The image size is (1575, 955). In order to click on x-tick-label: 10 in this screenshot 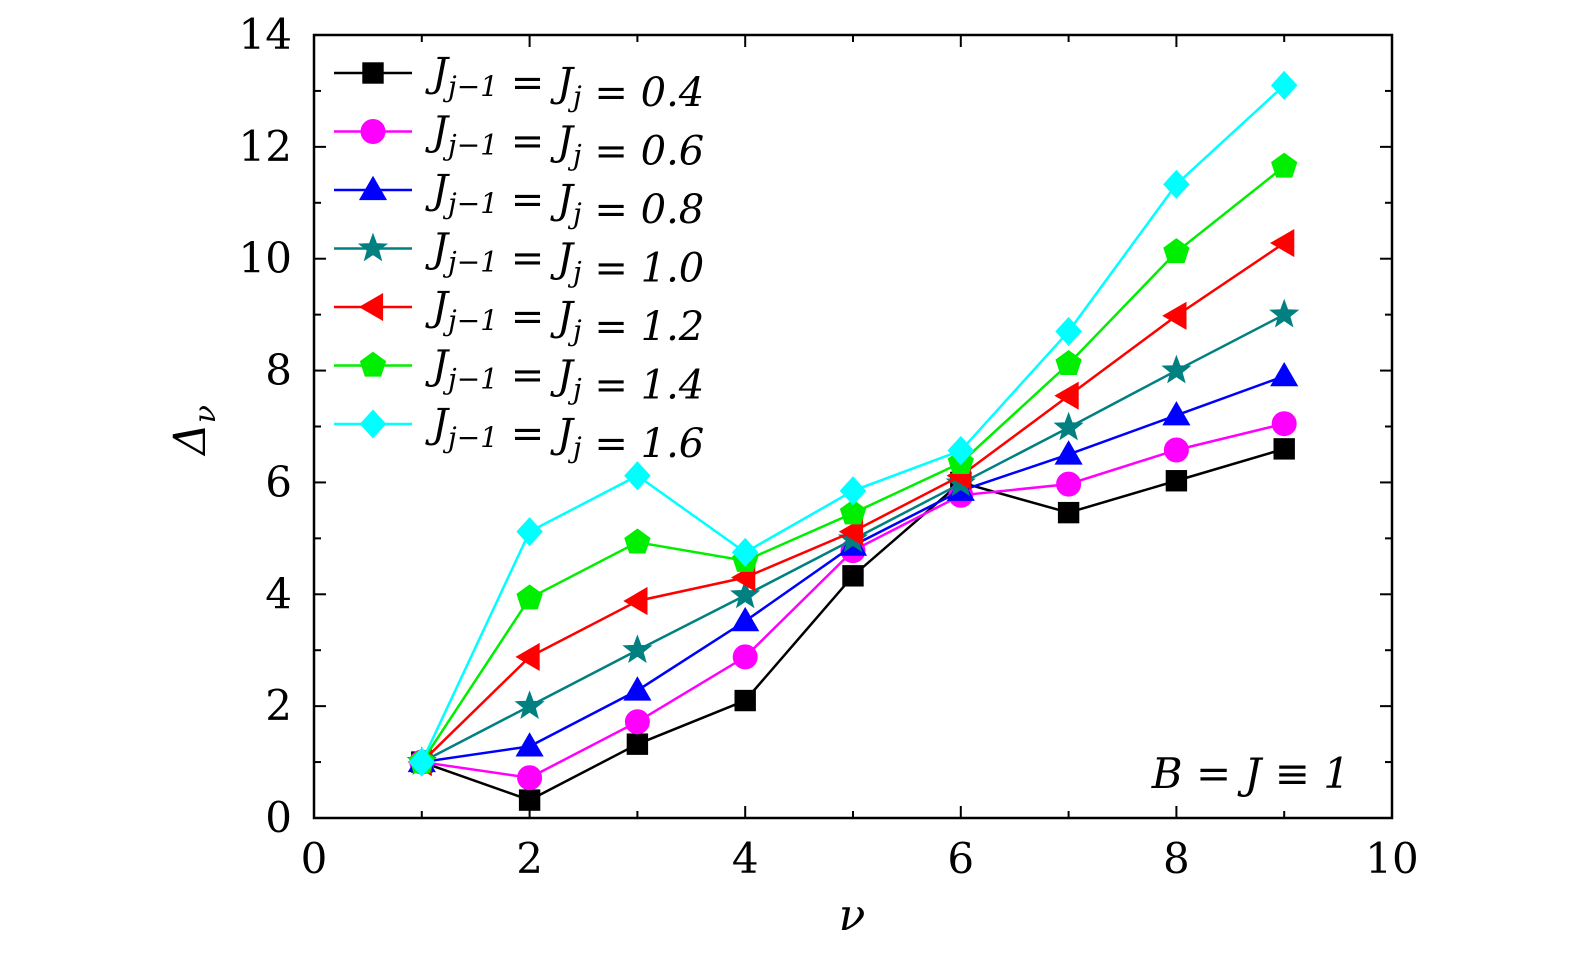, I will do `click(1391, 858)`.